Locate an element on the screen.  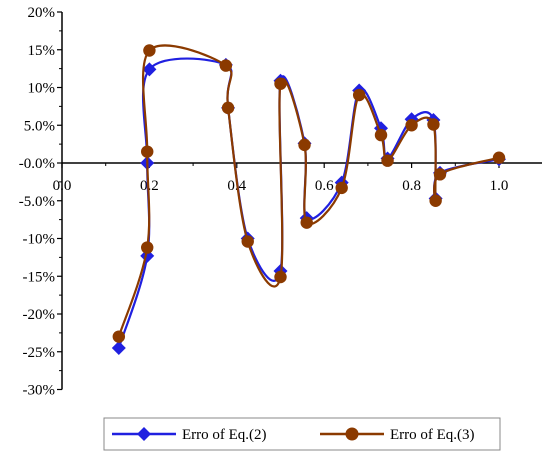
y-tick-label: -30% is located at coordinates (39, 391).